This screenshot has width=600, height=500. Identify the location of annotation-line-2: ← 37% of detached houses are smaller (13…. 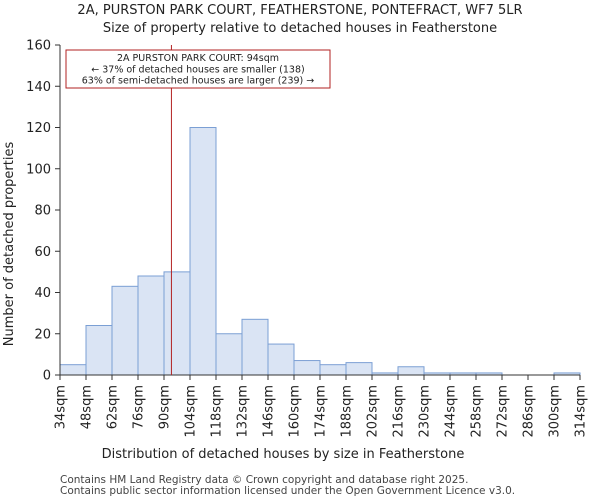
(197, 70).